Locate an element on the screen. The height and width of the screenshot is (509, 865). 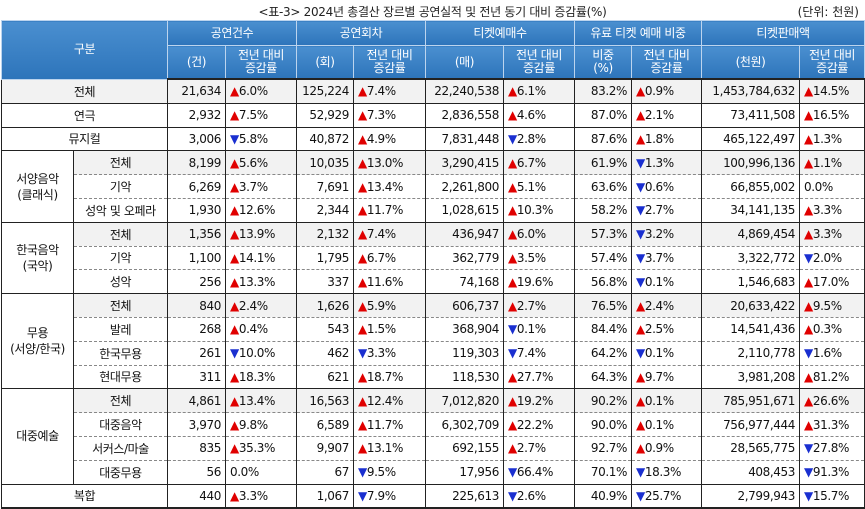
value-cell: 76.5% is located at coordinates (603, 305).